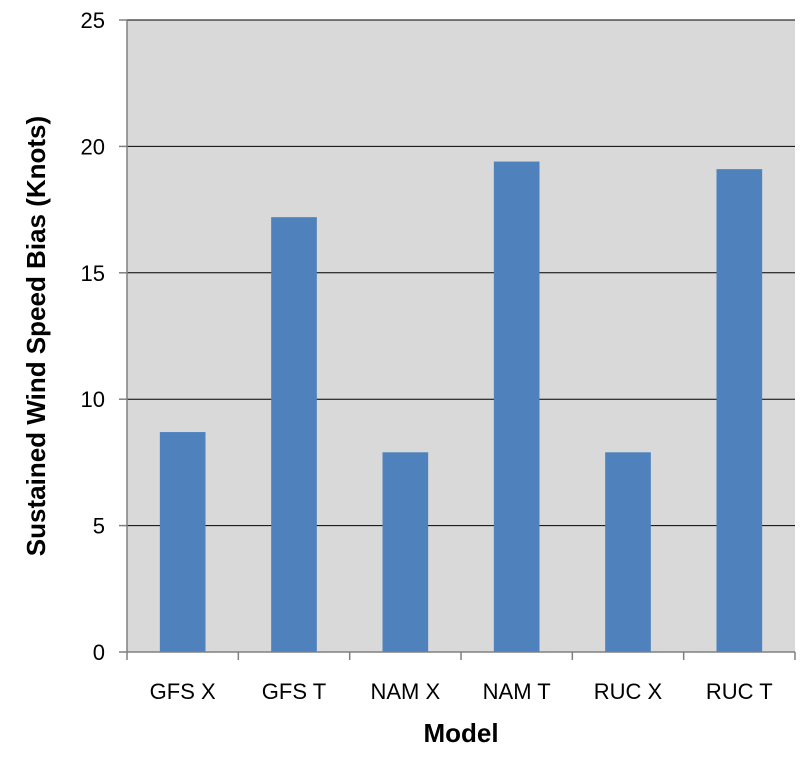 The width and height of the screenshot is (800, 757). Describe the element at coordinates (461, 691) in the screenshot. I see `x-tick-labels: GFS X GFS T NAM X NAM T RUC X RUC T` at that location.